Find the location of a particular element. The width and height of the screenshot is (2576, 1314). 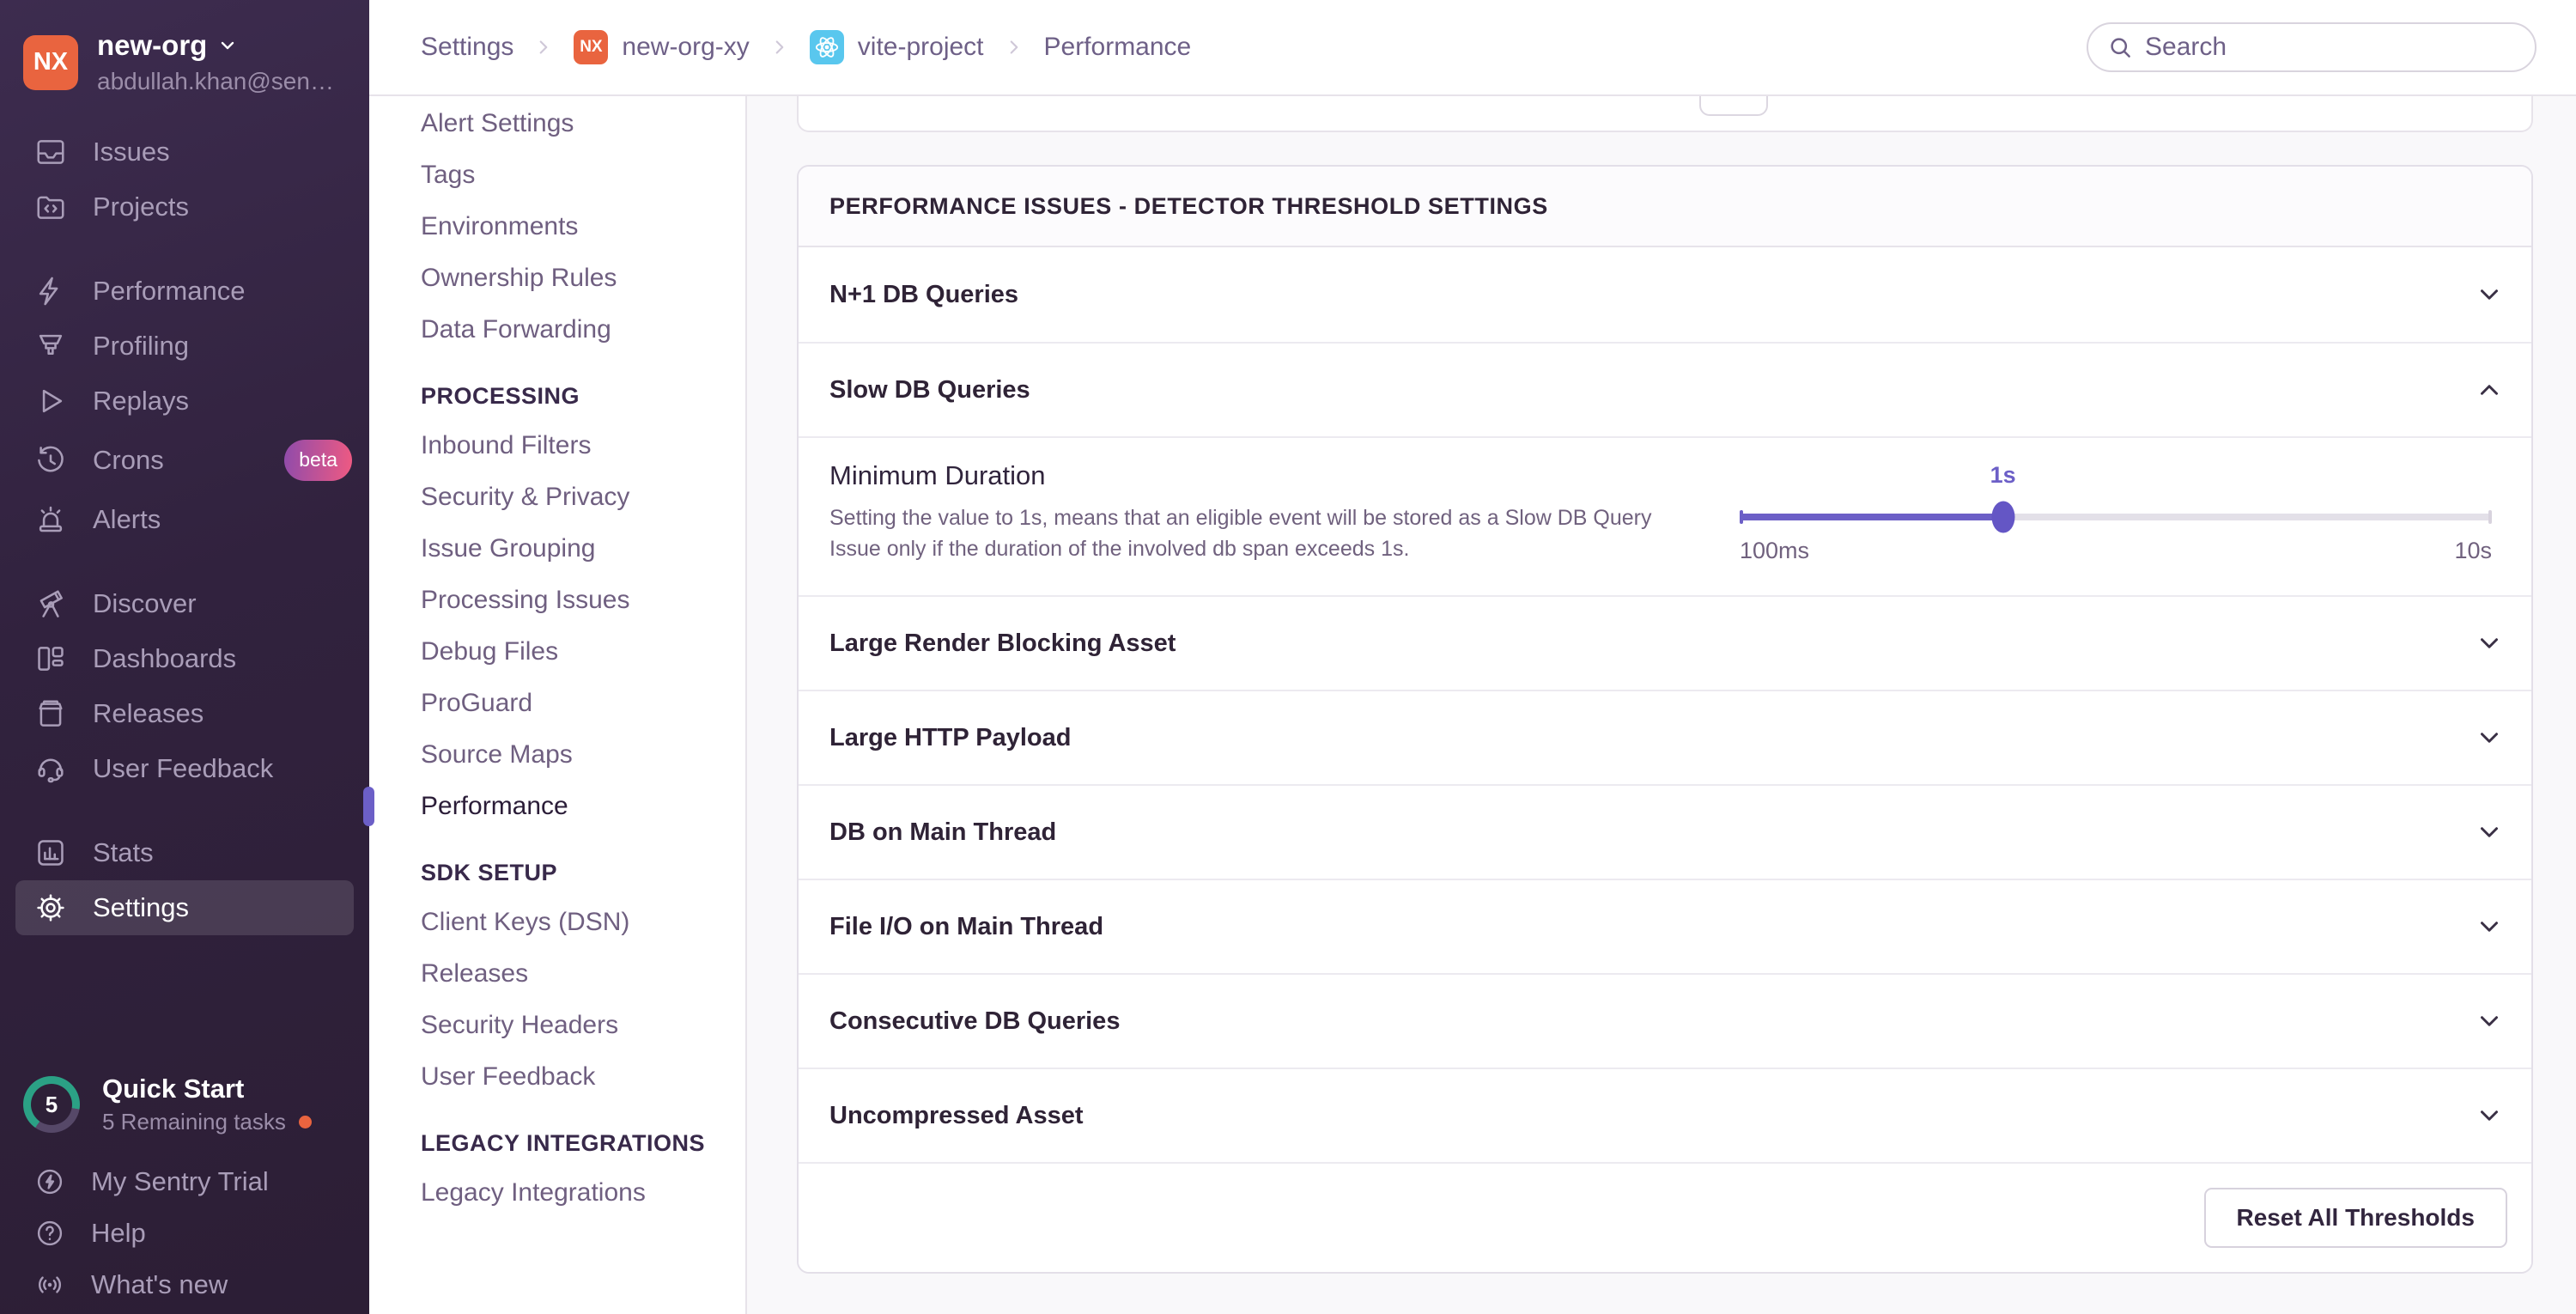

panel-footer: Reset All Thresholds is located at coordinates (1665, 1217).